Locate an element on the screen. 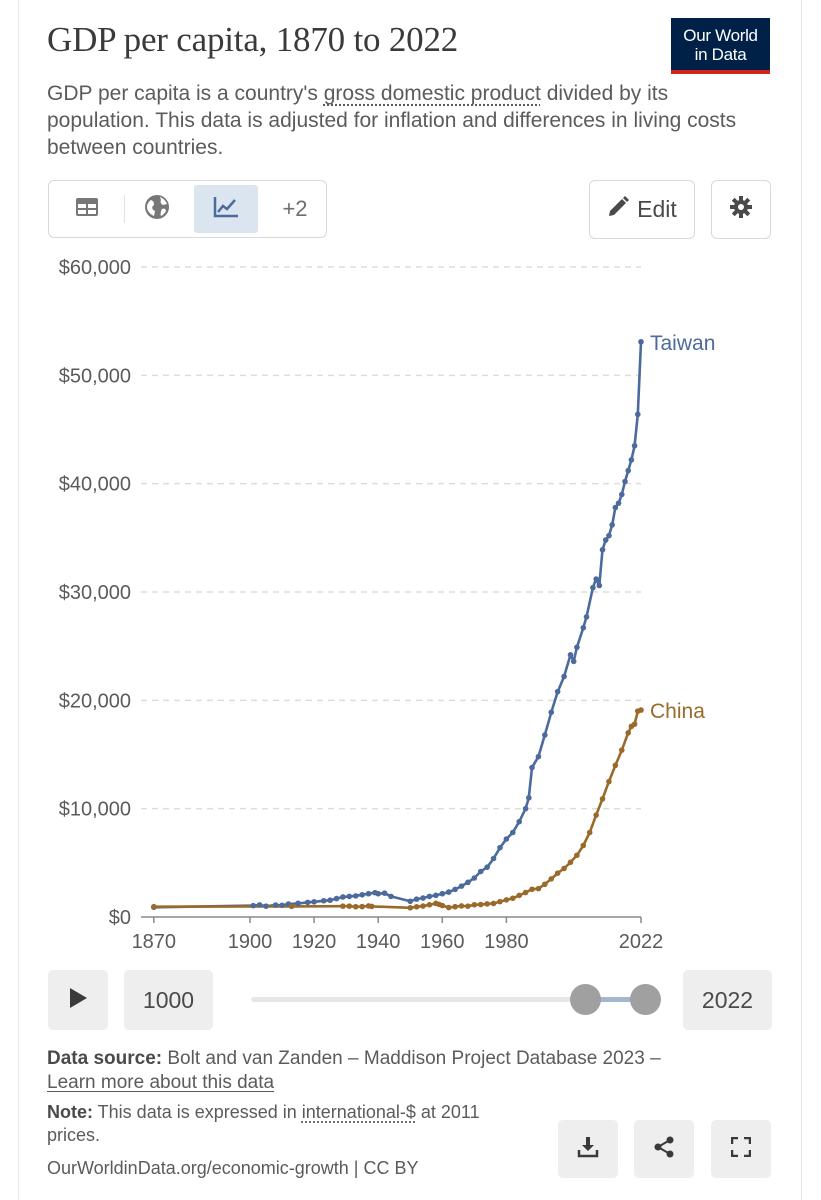  edit-button: Edit is located at coordinates (642, 209).